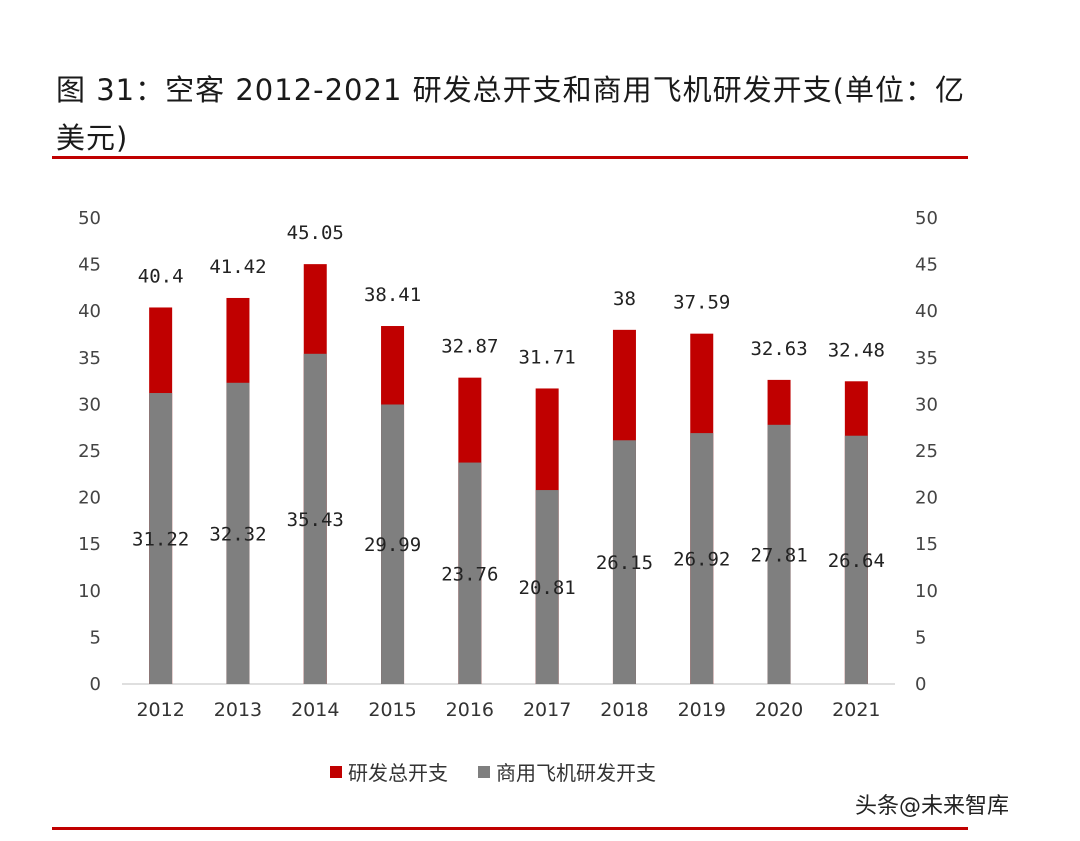  I want to click on y-tick-left: 30, so click(89, 404).